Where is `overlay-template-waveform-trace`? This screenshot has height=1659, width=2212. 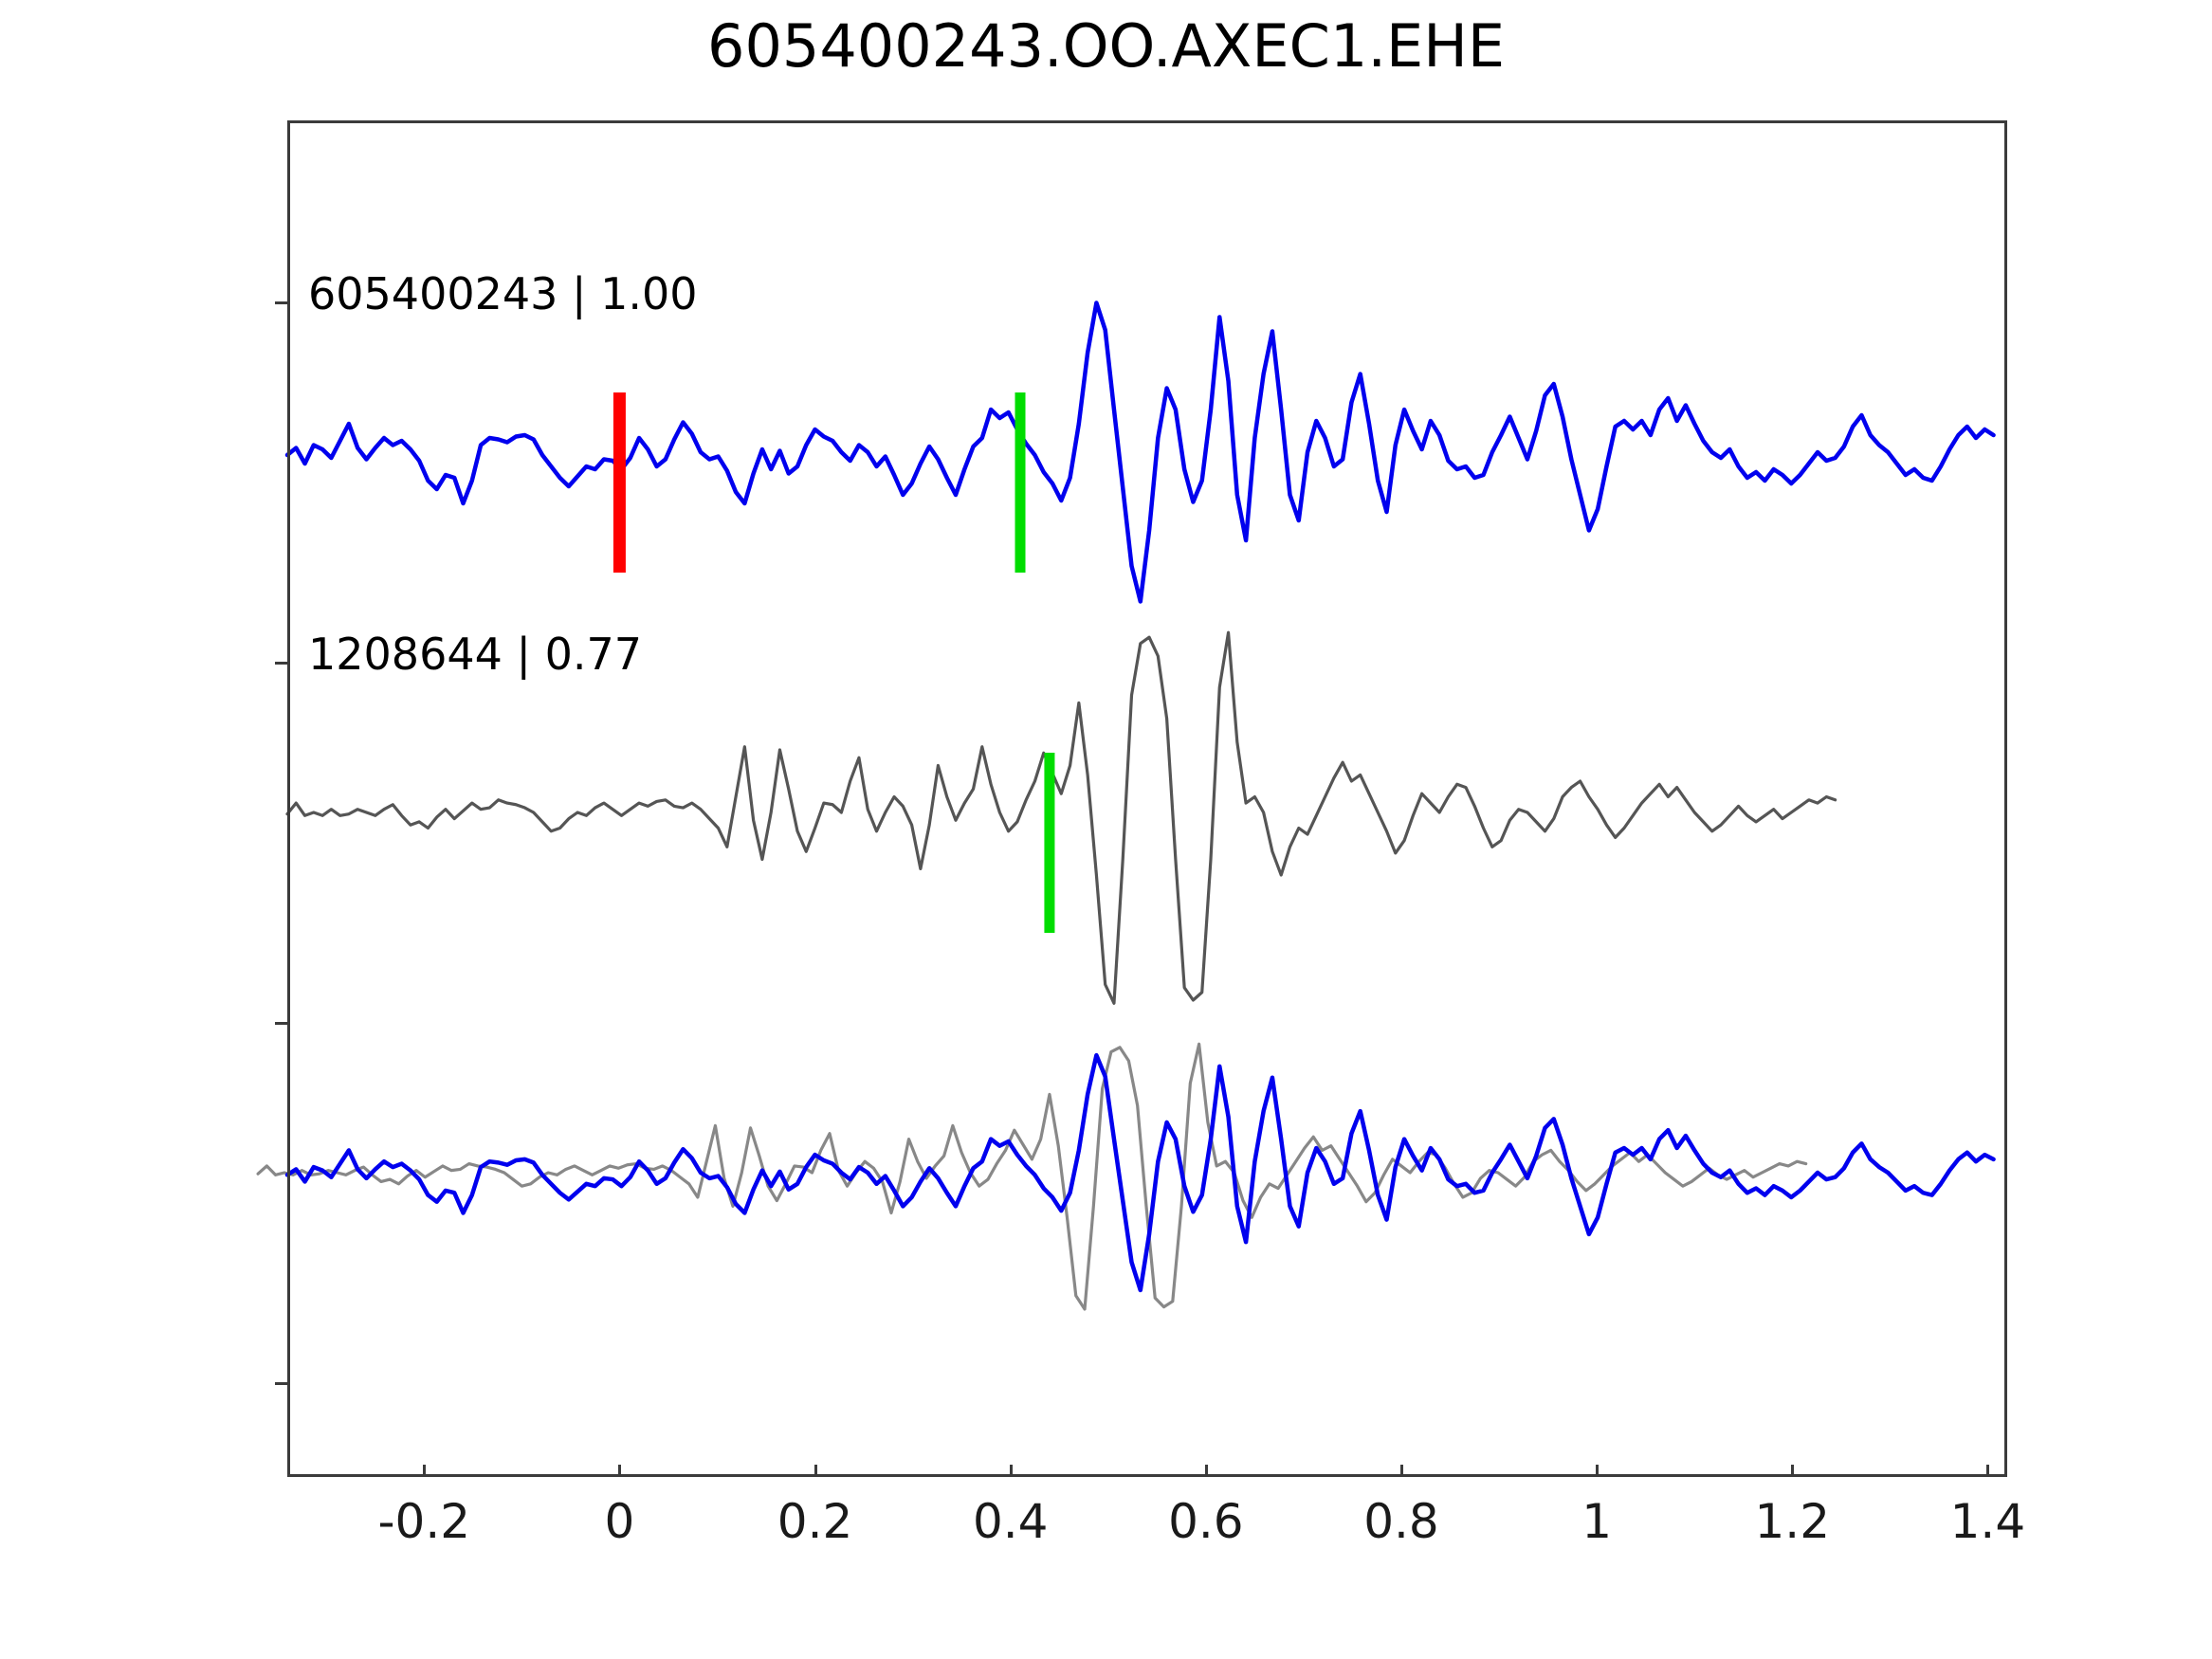
overlay-template-waveform-trace is located at coordinates (1140, 1172).